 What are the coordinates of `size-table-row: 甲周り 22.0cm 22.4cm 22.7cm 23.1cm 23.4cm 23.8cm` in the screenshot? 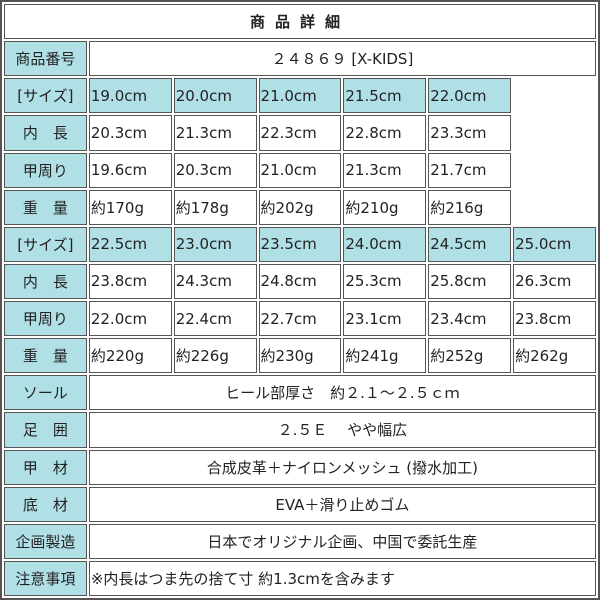 It's located at (300, 319).